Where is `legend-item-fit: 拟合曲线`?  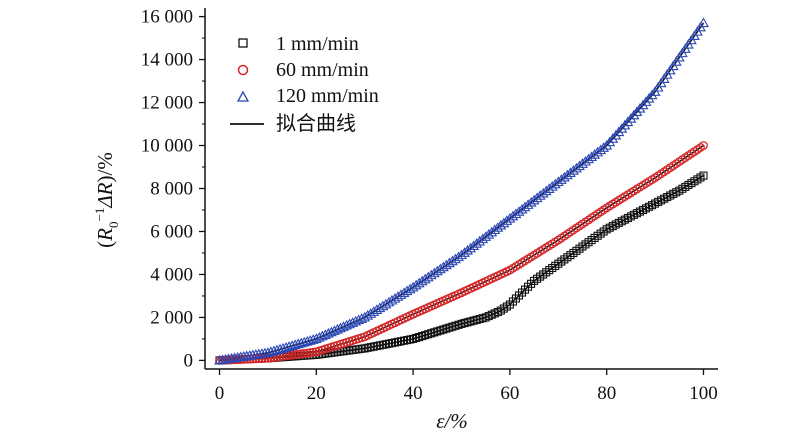 legend-item-fit: 拟合曲线 is located at coordinates (293, 123).